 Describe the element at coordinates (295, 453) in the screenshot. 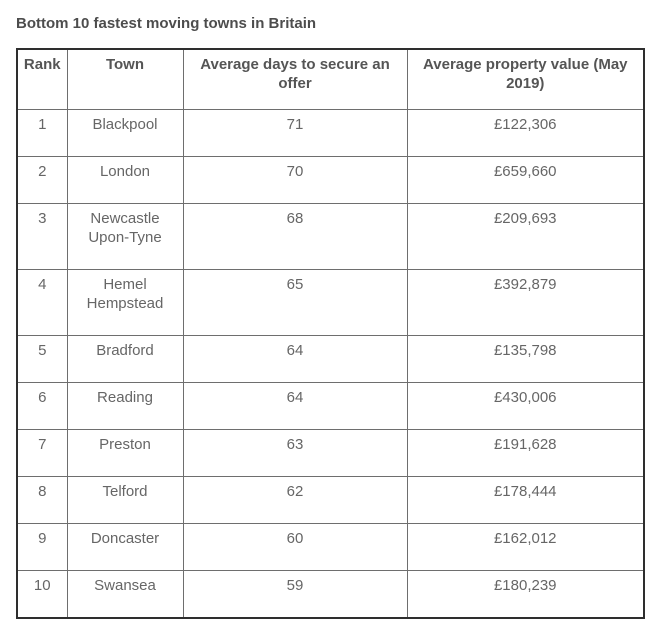

I see `cell-days: 63` at that location.